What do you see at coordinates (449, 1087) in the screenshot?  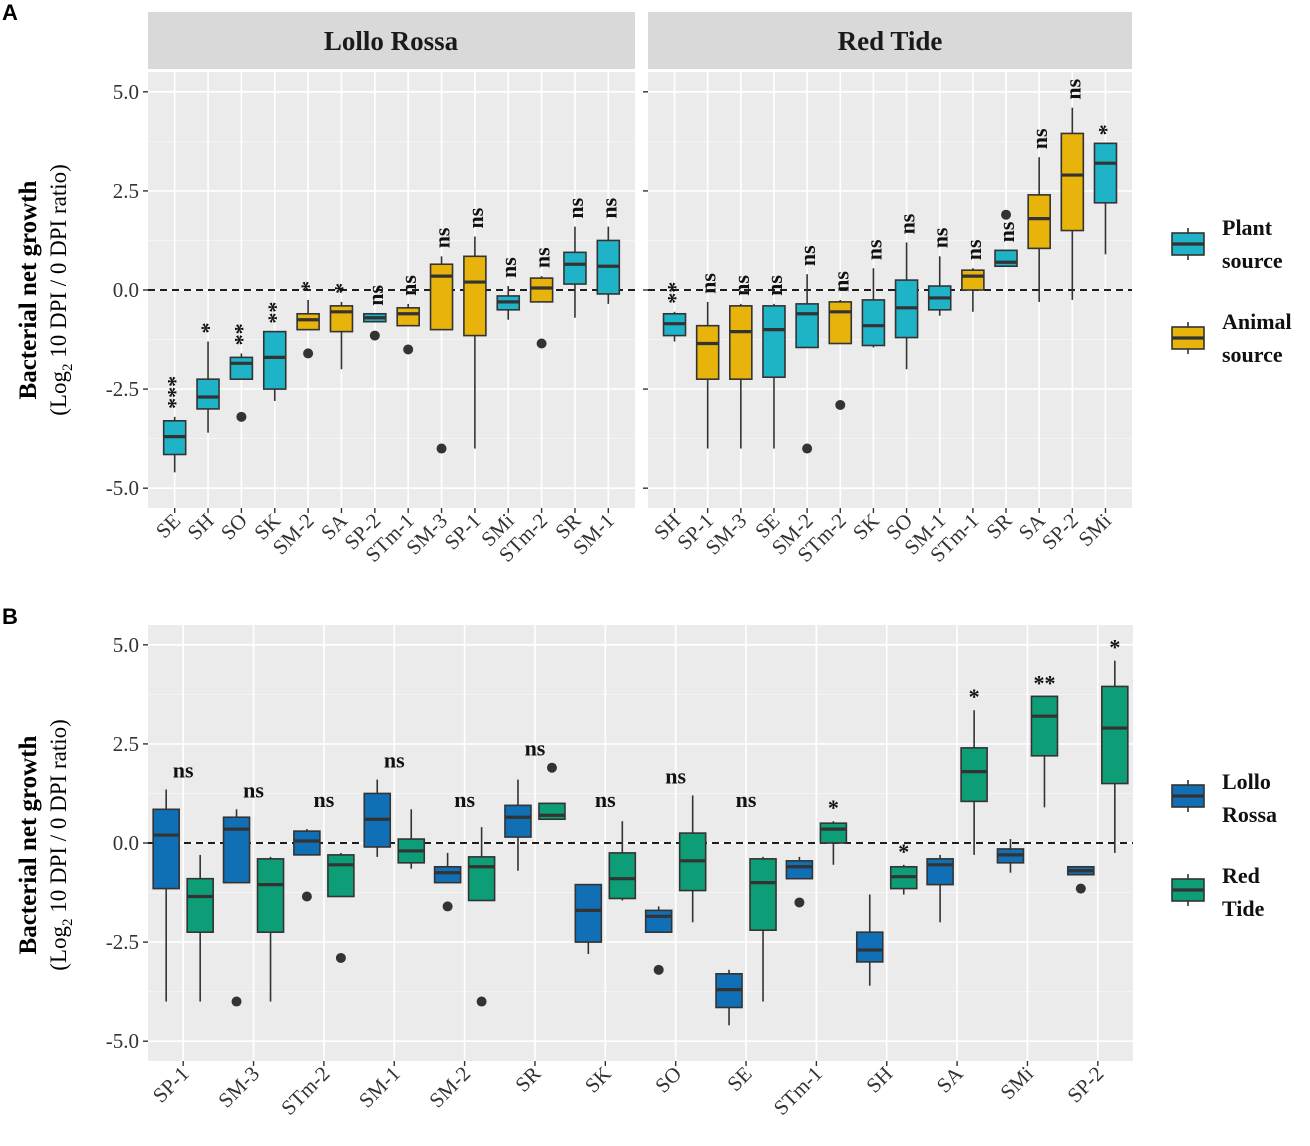 I see `x-tick-label: SM-2` at bounding box center [449, 1087].